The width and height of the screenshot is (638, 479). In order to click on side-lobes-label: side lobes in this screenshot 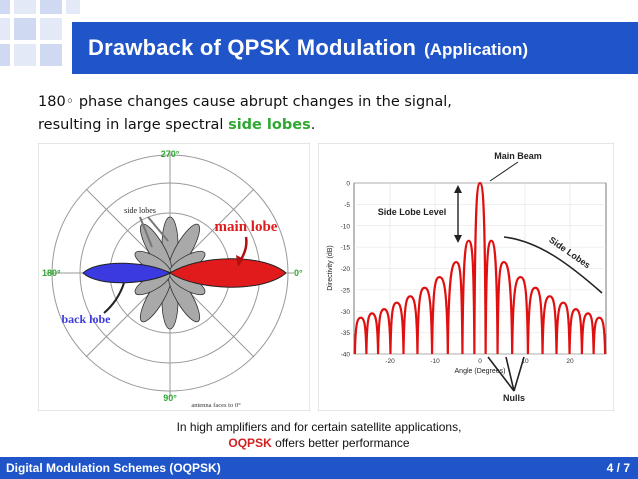, I will do `click(140, 210)`.